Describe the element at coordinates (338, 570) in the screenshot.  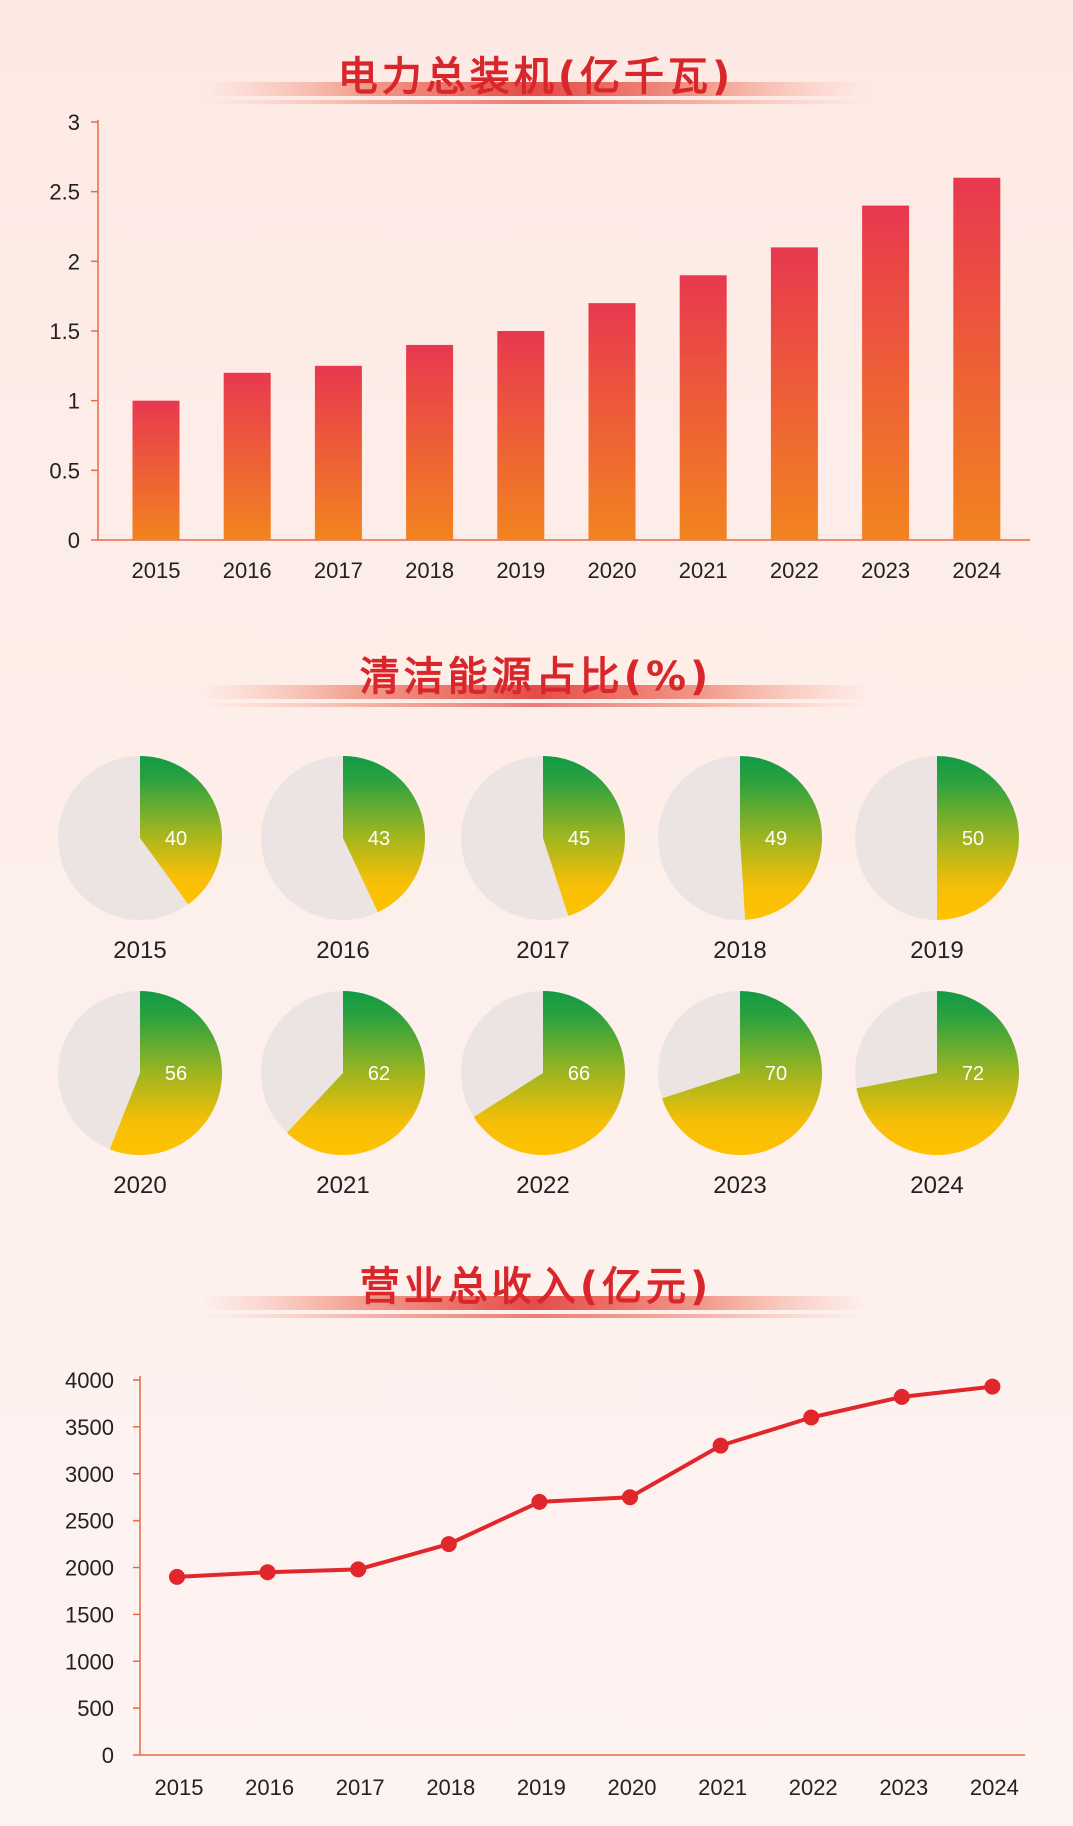
I see `bar-x-tick-label: 2017` at that location.